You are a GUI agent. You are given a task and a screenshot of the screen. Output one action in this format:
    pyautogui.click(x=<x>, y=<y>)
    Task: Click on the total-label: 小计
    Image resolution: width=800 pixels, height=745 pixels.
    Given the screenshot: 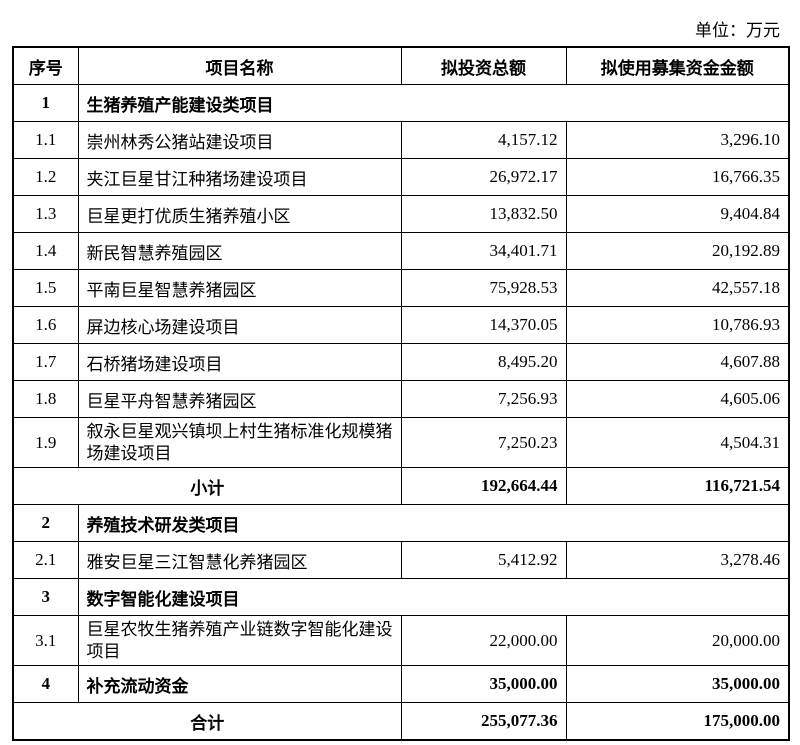 What is the action you would take?
    pyautogui.click(x=207, y=486)
    